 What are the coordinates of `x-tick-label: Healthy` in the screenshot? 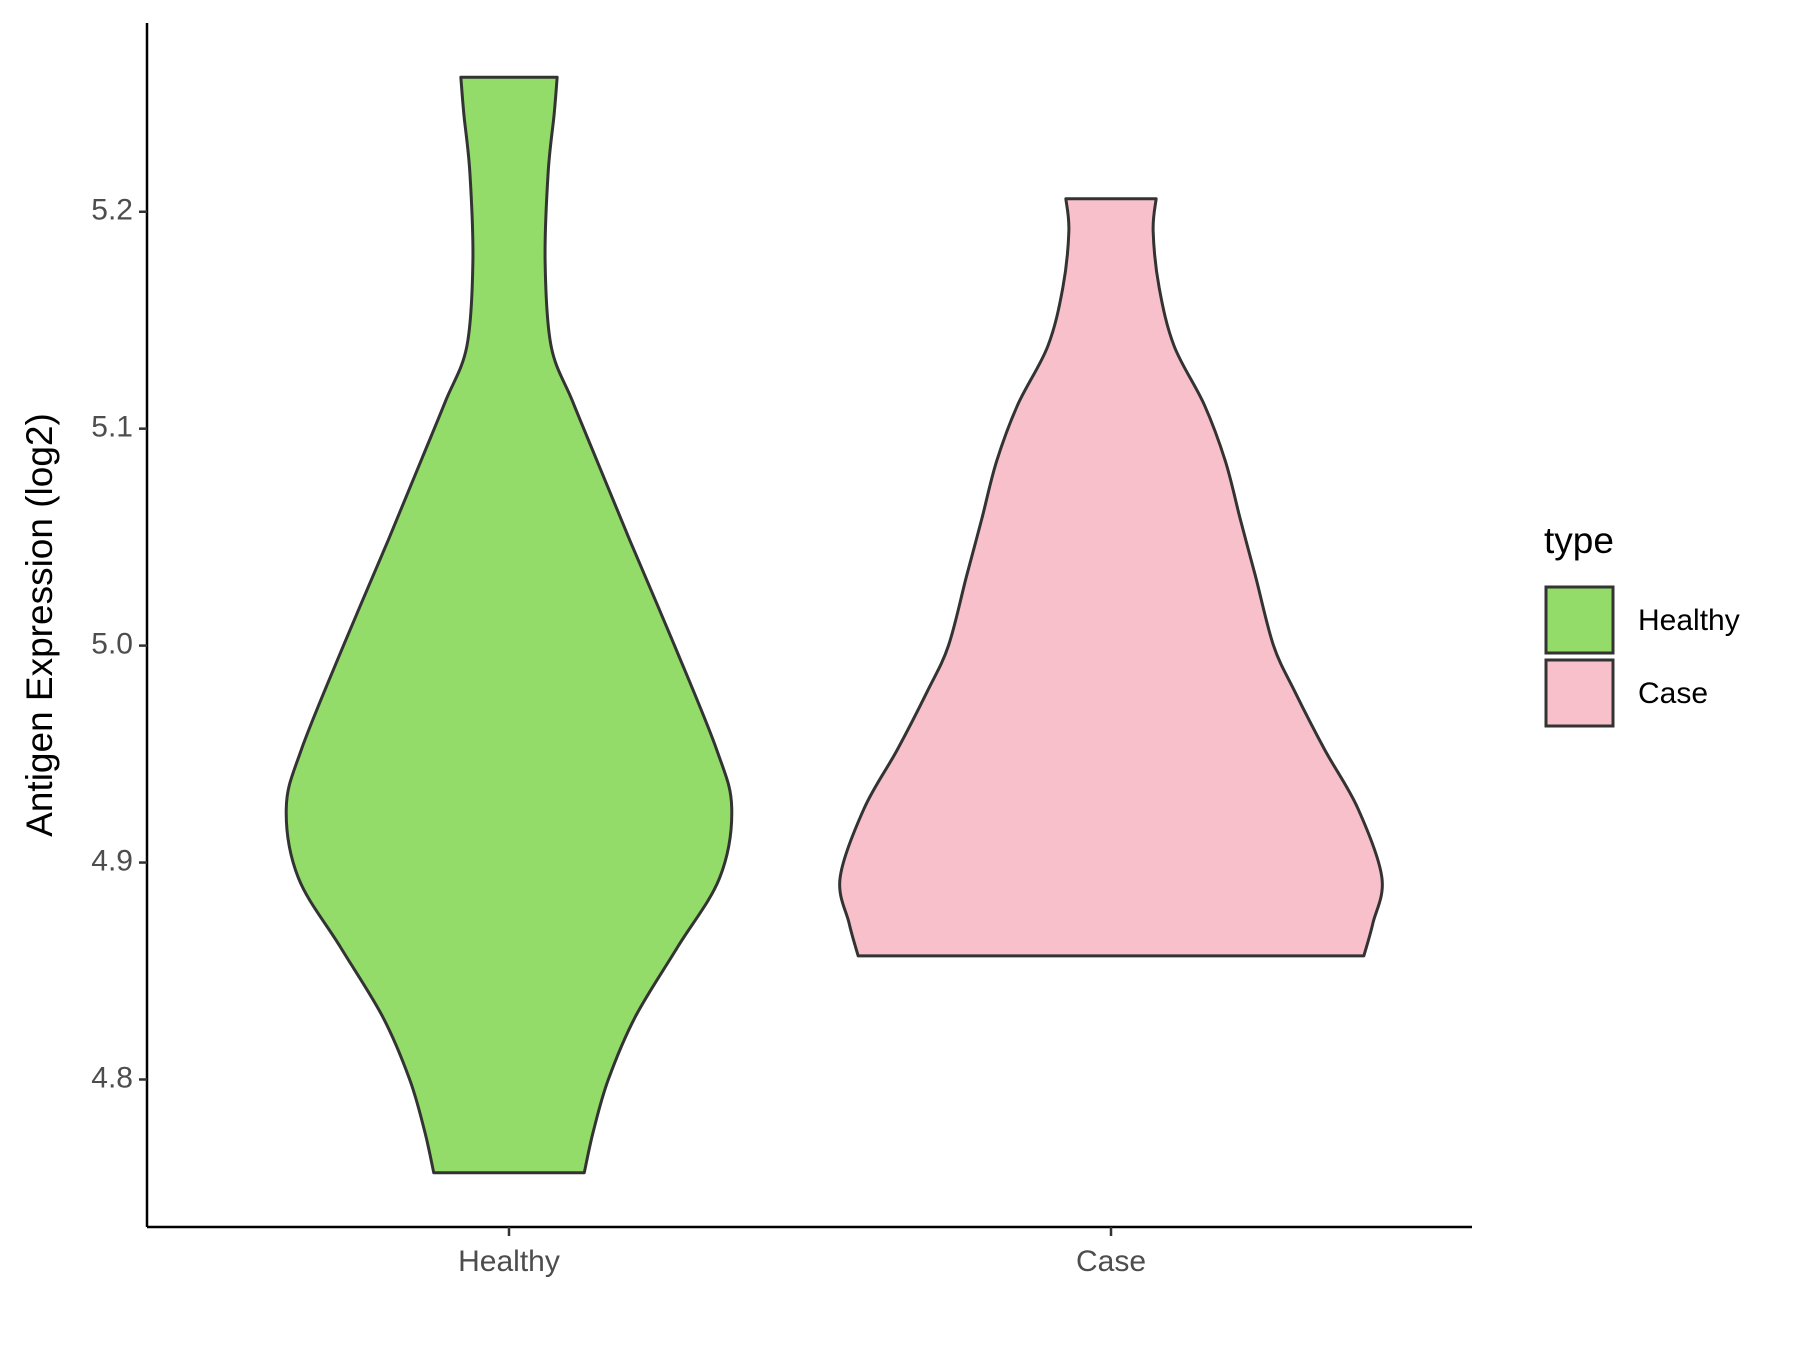 It's located at (509, 1261).